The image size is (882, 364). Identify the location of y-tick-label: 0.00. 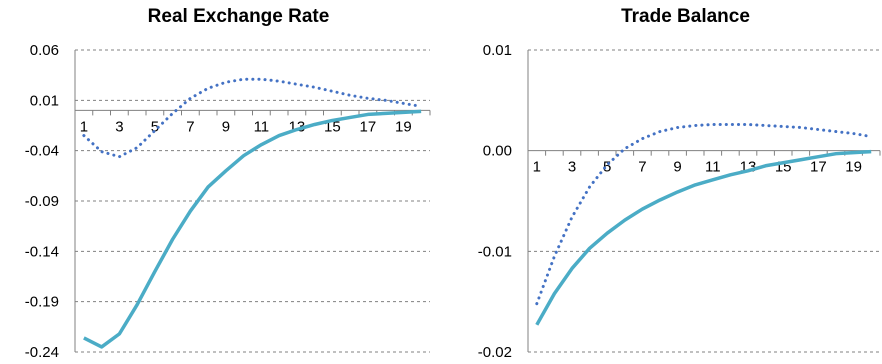
(497, 151).